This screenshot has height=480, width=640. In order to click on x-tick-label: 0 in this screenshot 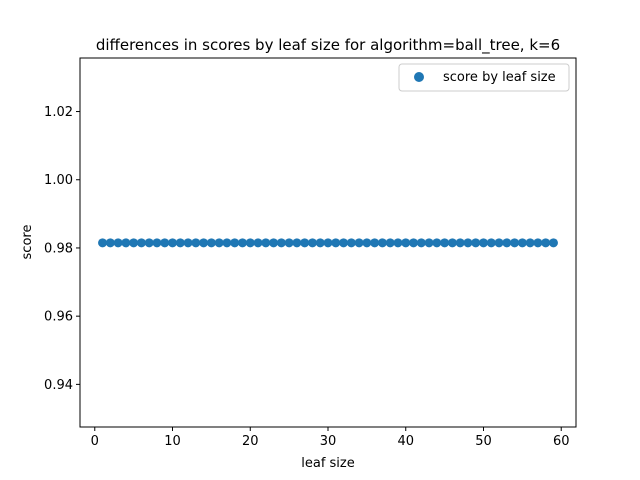, I will do `click(95, 441)`.